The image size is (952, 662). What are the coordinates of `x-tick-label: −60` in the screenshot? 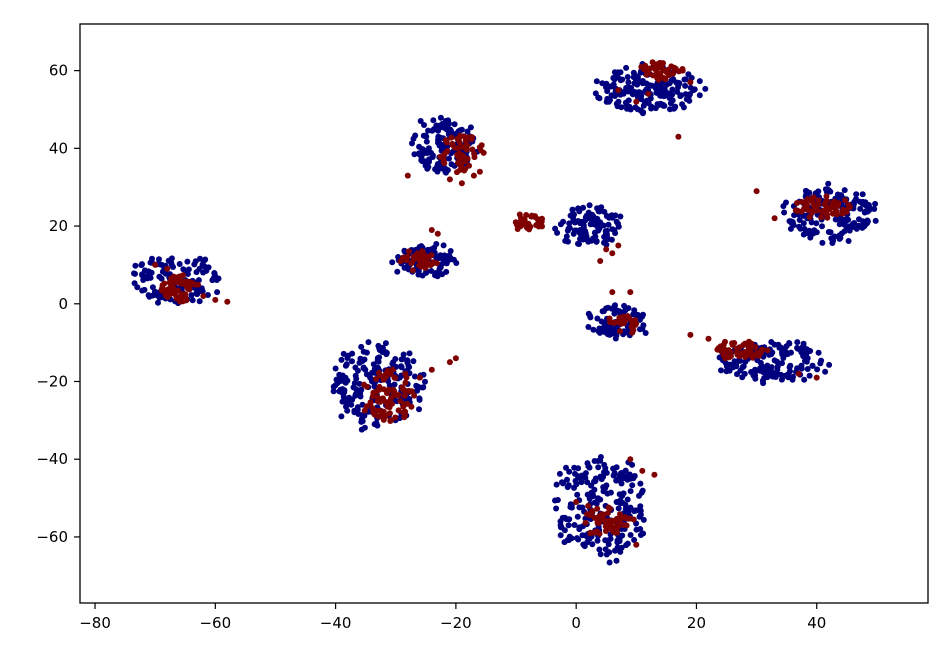 It's located at (215, 623).